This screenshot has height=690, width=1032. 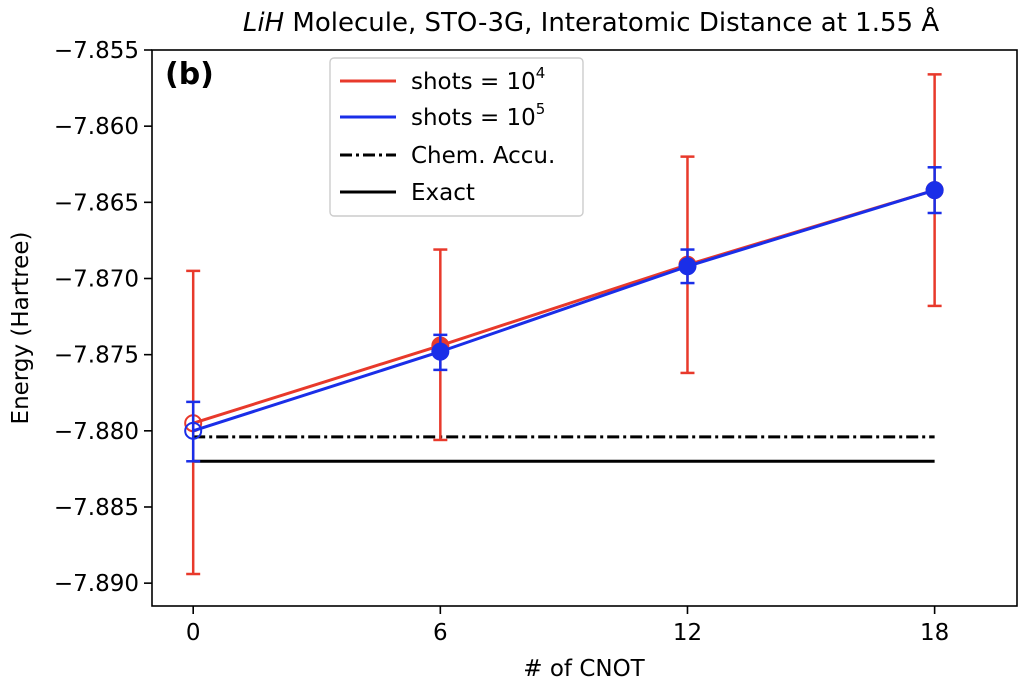 I want to click on legend-label-shots-1e5: shots = 105, so click(x=478, y=115).